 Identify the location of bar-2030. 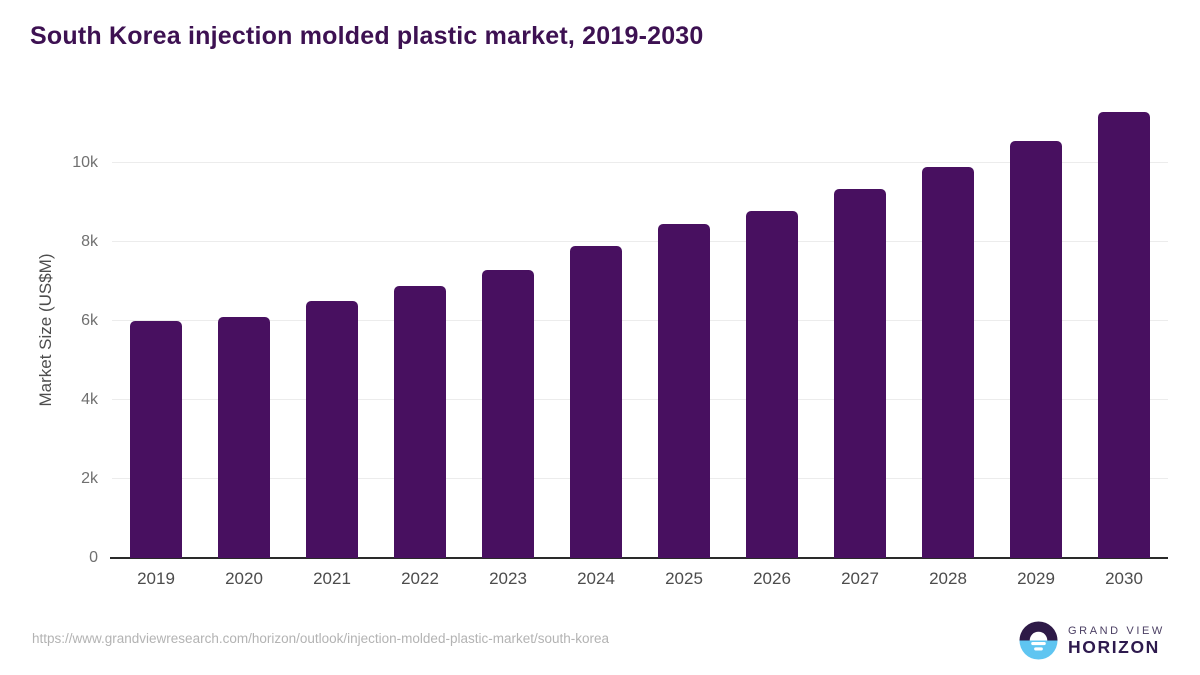
(1124, 334).